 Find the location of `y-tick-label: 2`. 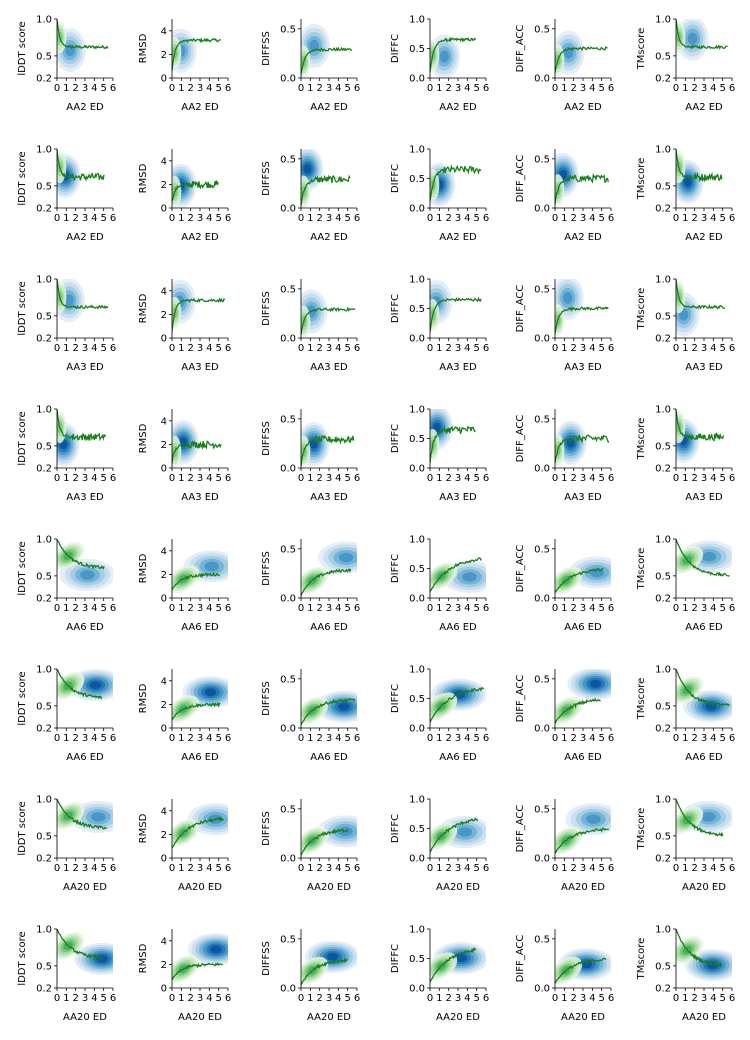

y-tick-label: 2 is located at coordinates (164, 185).